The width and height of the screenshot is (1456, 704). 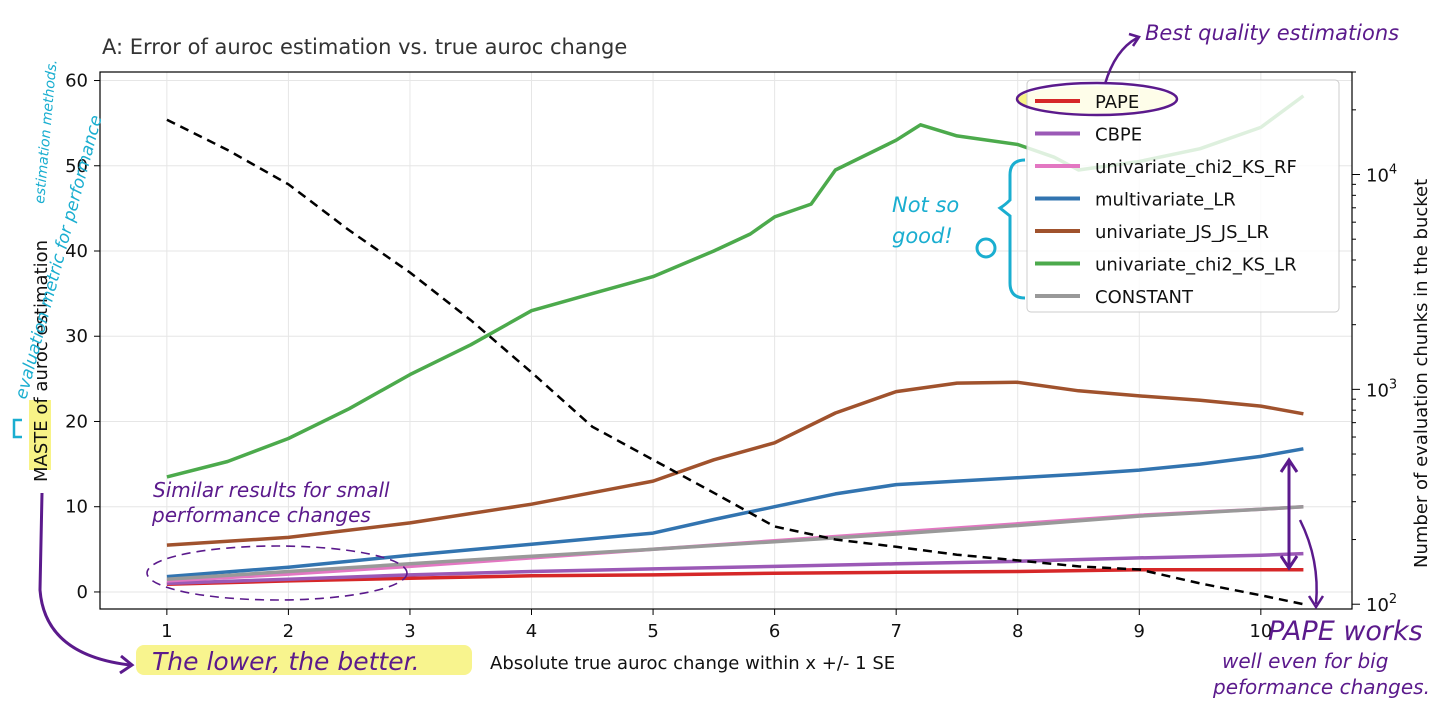 I want to click on pape-circle, so click(x=1097, y=99).